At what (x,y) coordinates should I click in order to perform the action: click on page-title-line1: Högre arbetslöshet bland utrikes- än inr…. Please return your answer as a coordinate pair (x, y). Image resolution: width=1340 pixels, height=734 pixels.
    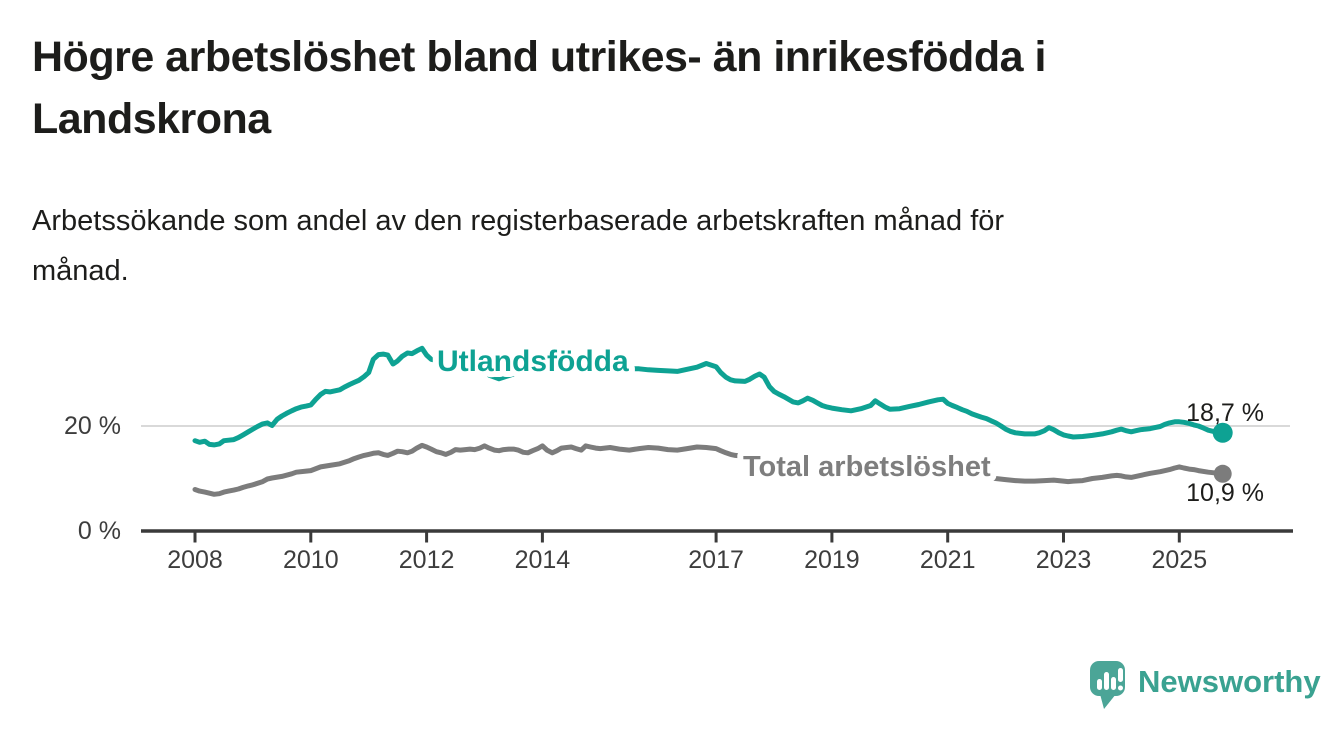
    Looking at the image, I should click on (539, 57).